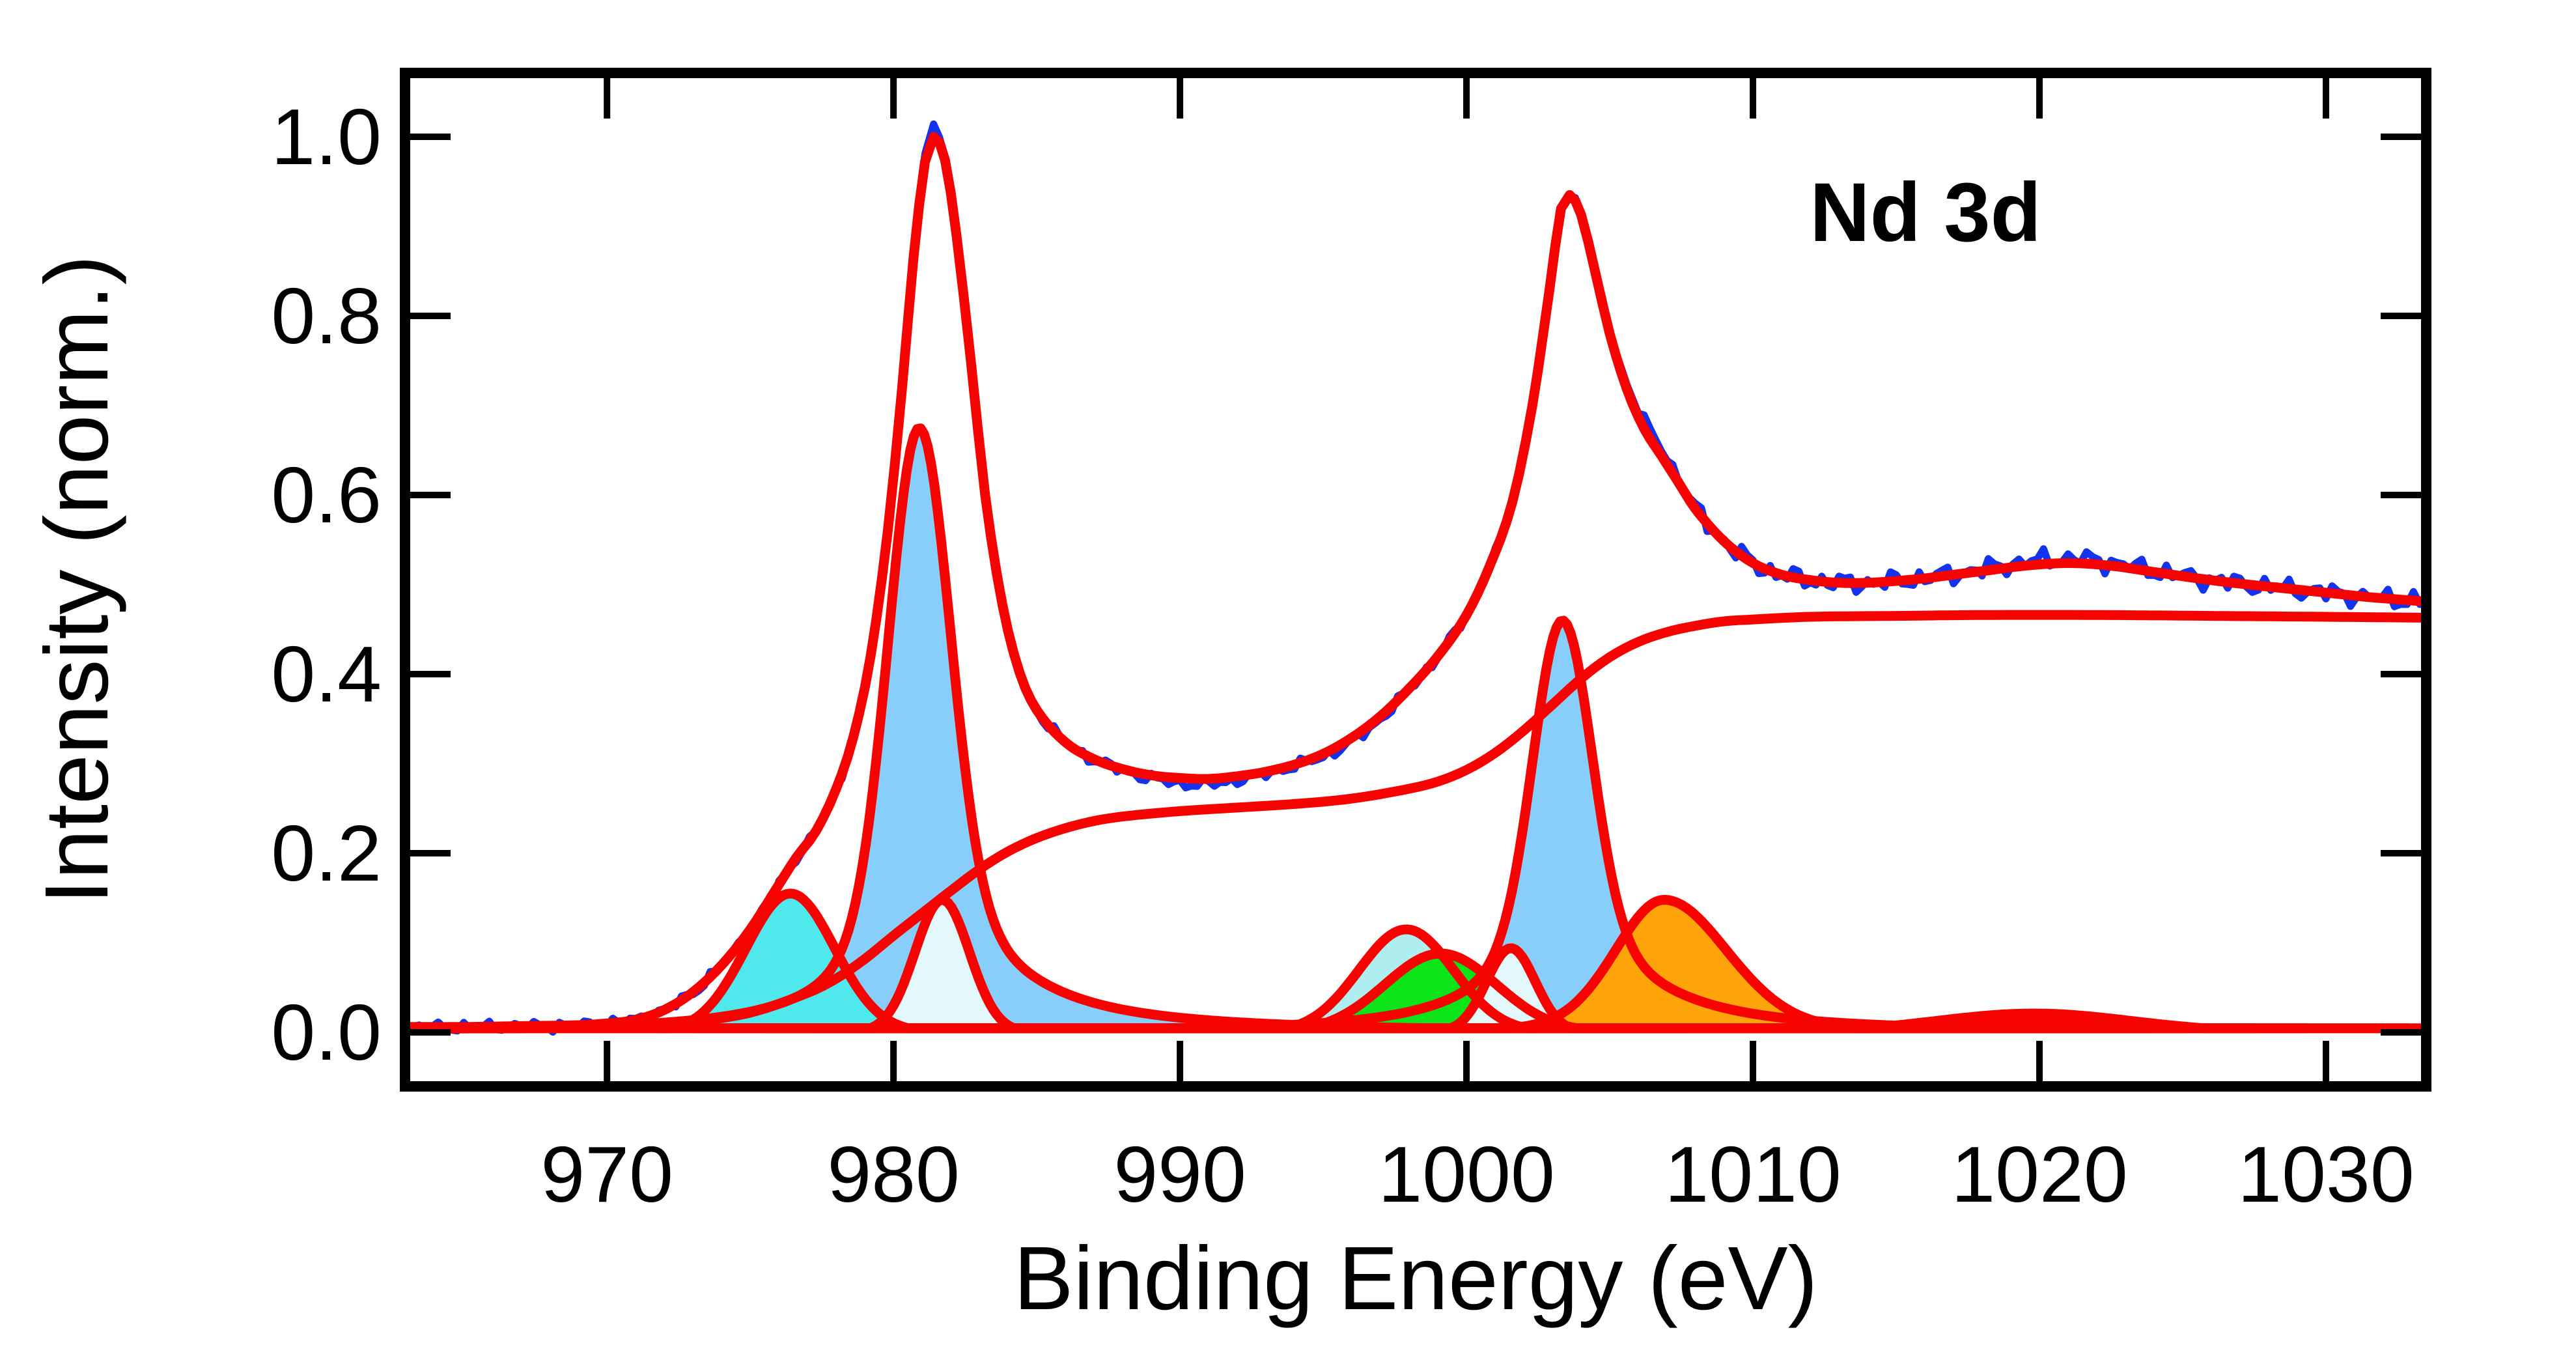 The height and width of the screenshot is (1358, 2576). What do you see at coordinates (77, 580) in the screenshot?
I see `y-axis-label: Intensity (norm.)` at bounding box center [77, 580].